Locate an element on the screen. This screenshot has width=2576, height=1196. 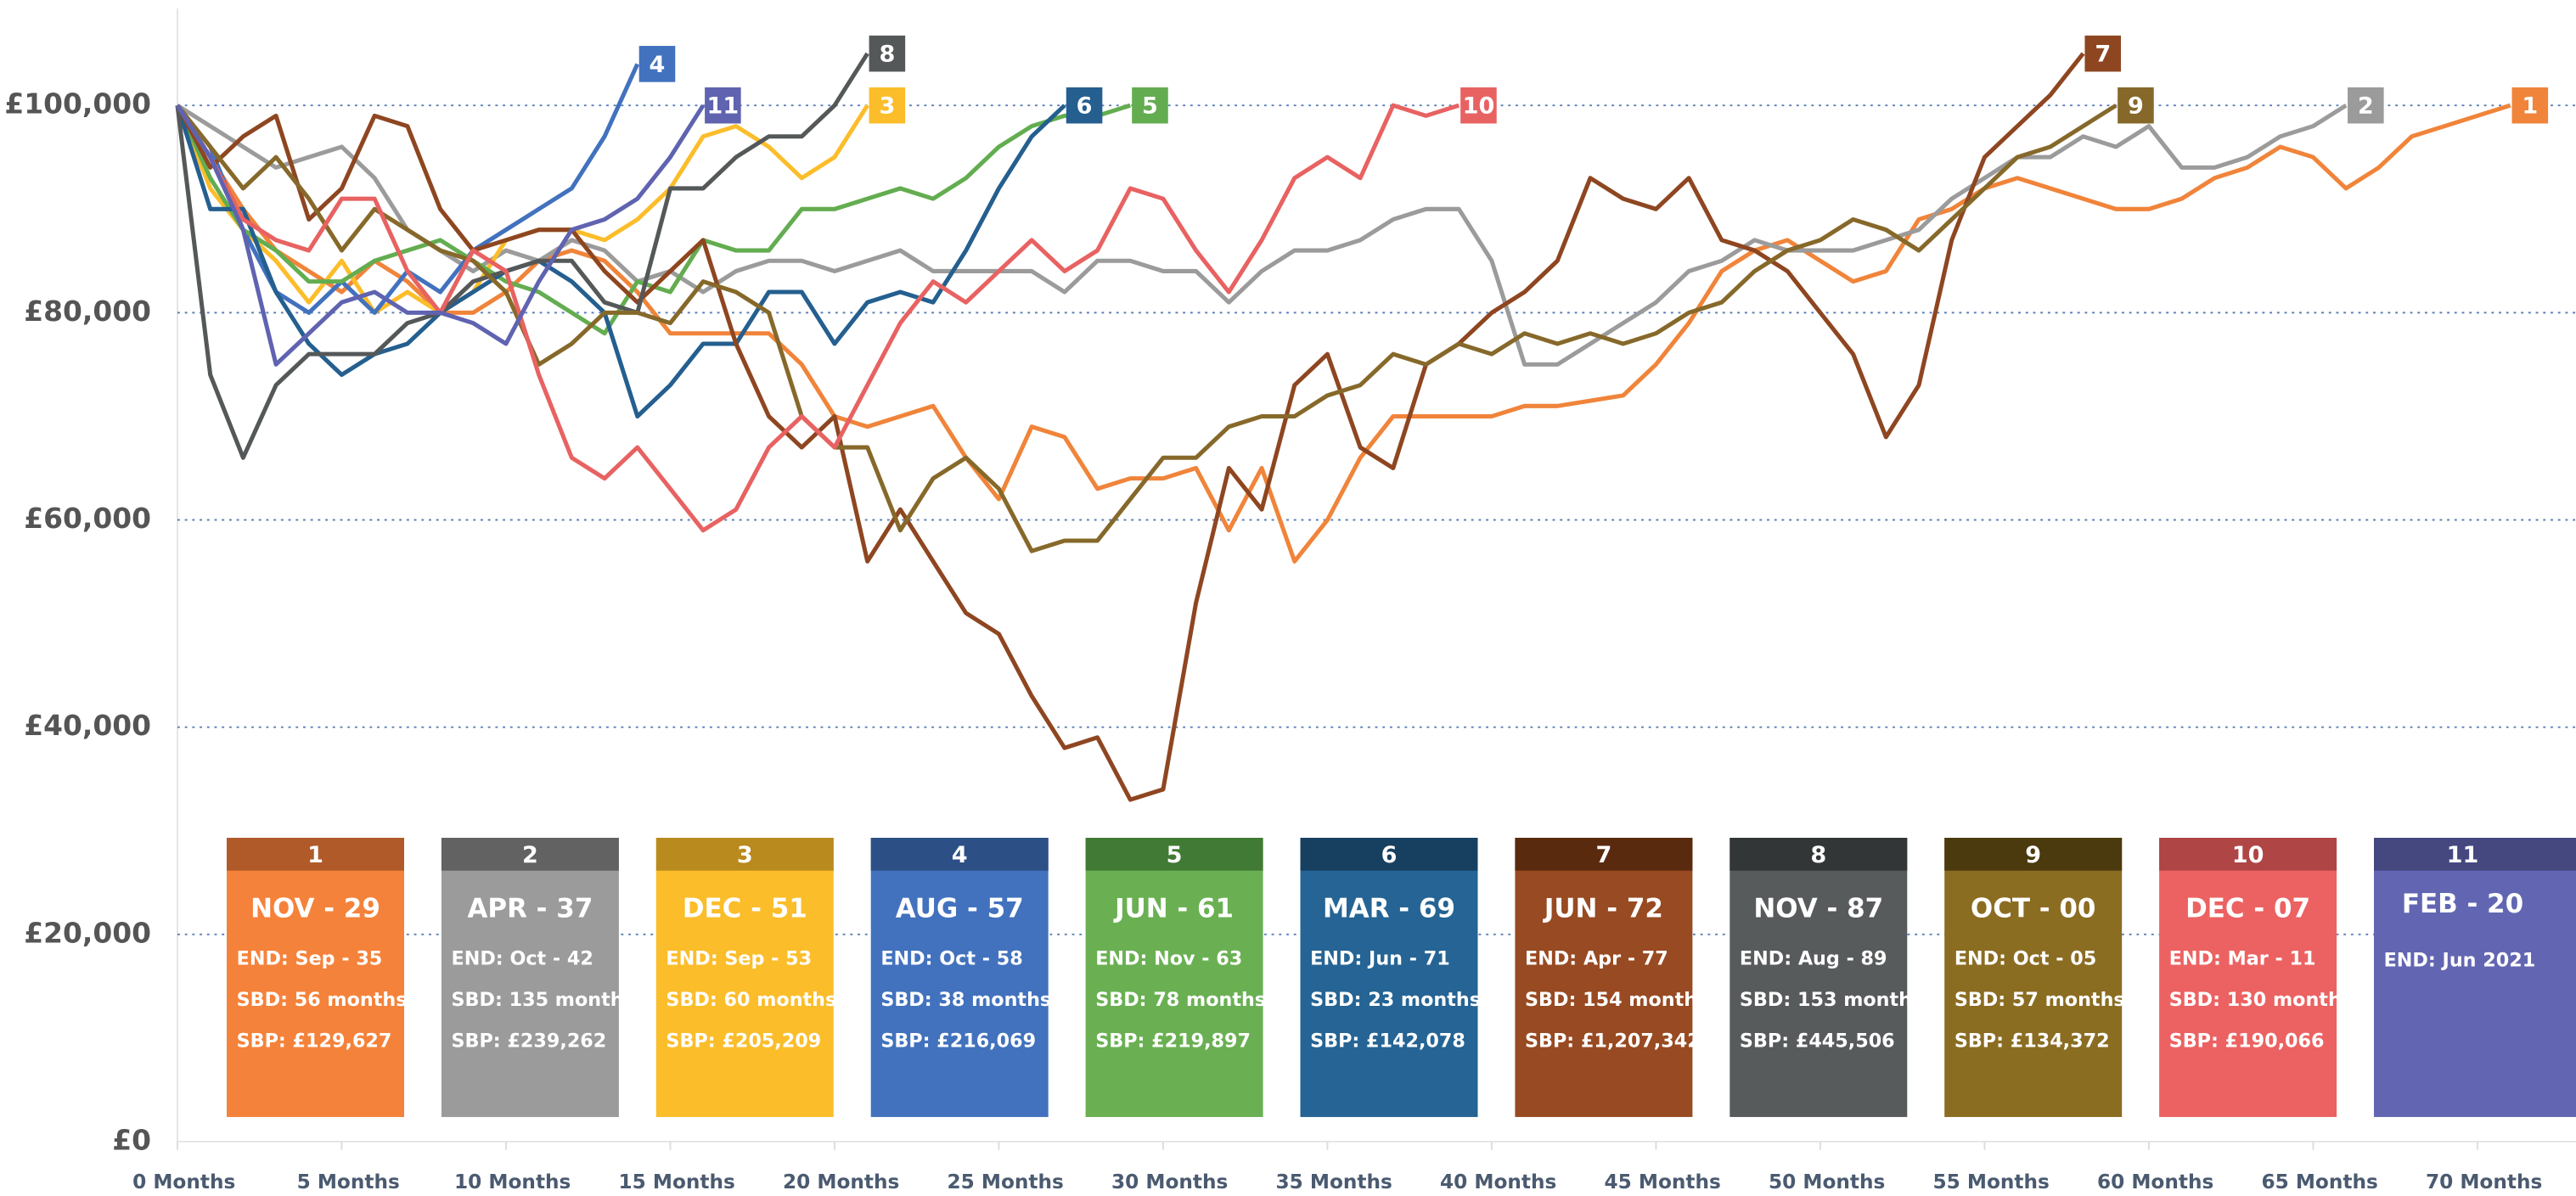
card-number: 4 is located at coordinates (960, 855).